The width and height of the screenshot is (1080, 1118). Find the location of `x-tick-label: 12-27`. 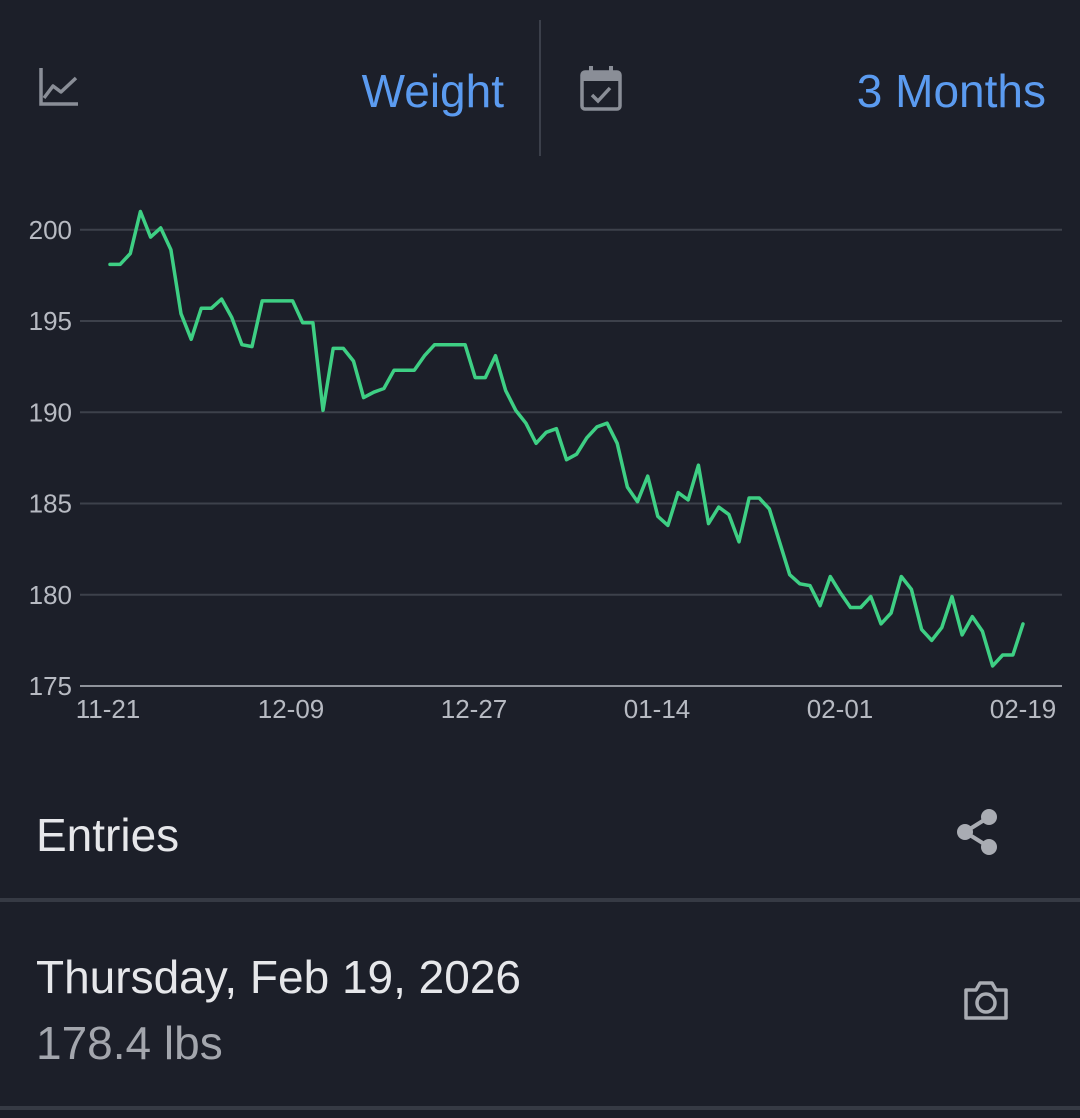

x-tick-label: 12-27 is located at coordinates (474, 709).